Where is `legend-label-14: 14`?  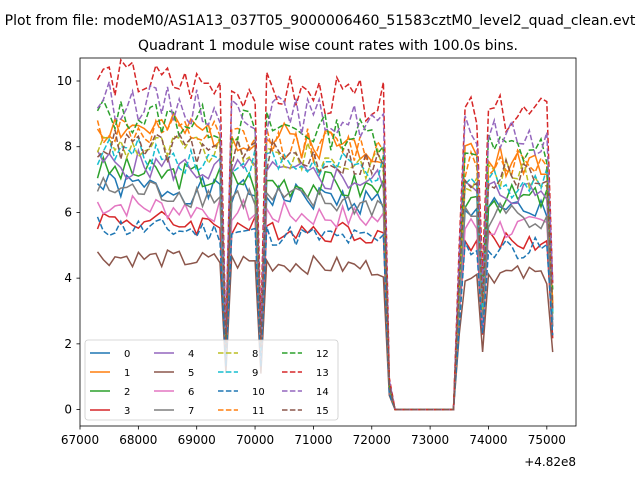 legend-label-14: 14 is located at coordinates (322, 392).